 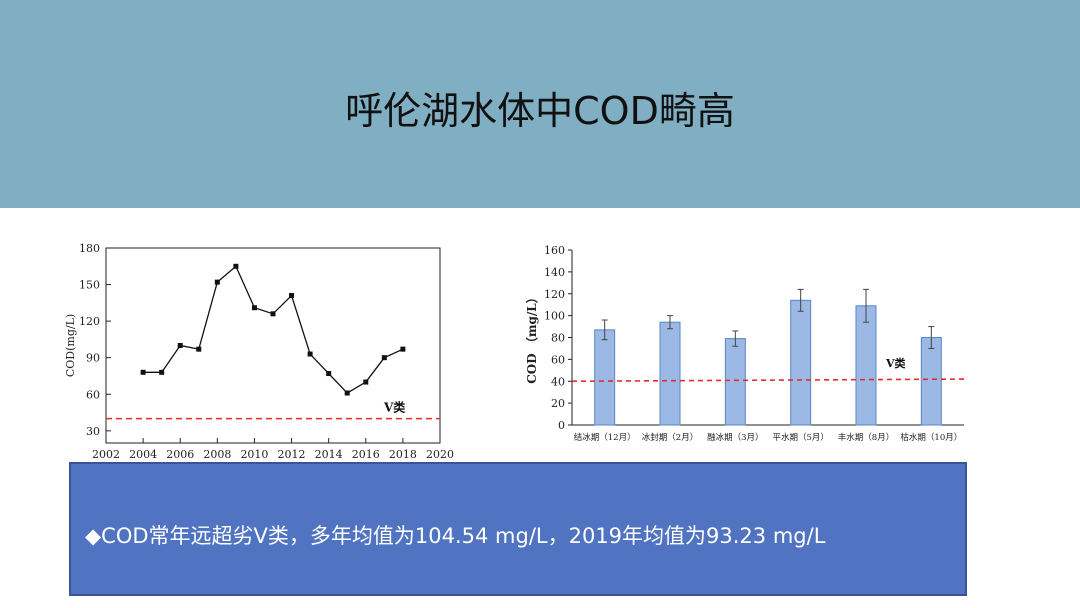 What do you see at coordinates (554, 316) in the screenshot?
I see `y-tick-label: 100` at bounding box center [554, 316].